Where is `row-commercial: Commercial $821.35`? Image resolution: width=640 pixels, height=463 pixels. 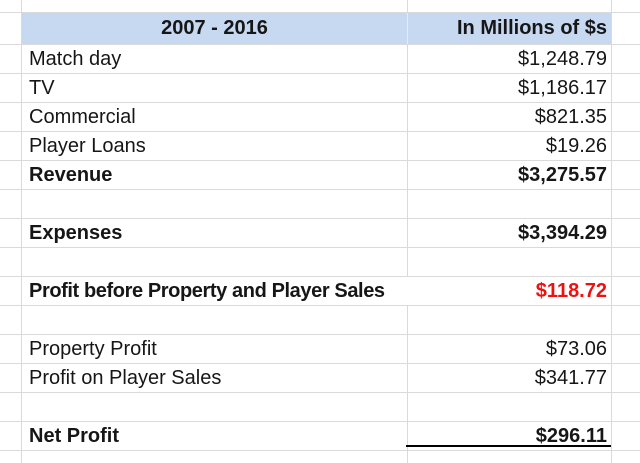 row-commercial: Commercial $821.35 is located at coordinates (320, 117).